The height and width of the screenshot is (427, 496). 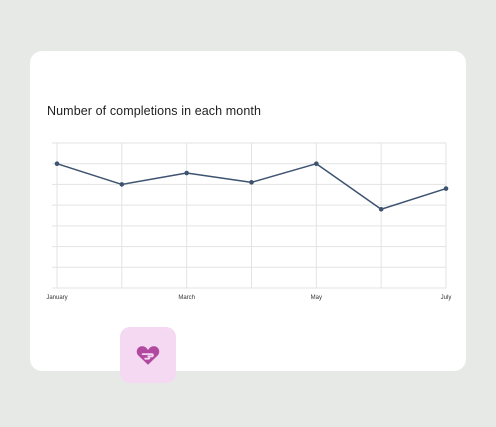 What do you see at coordinates (56, 298) in the screenshot?
I see `x-tick-label: January` at bounding box center [56, 298].